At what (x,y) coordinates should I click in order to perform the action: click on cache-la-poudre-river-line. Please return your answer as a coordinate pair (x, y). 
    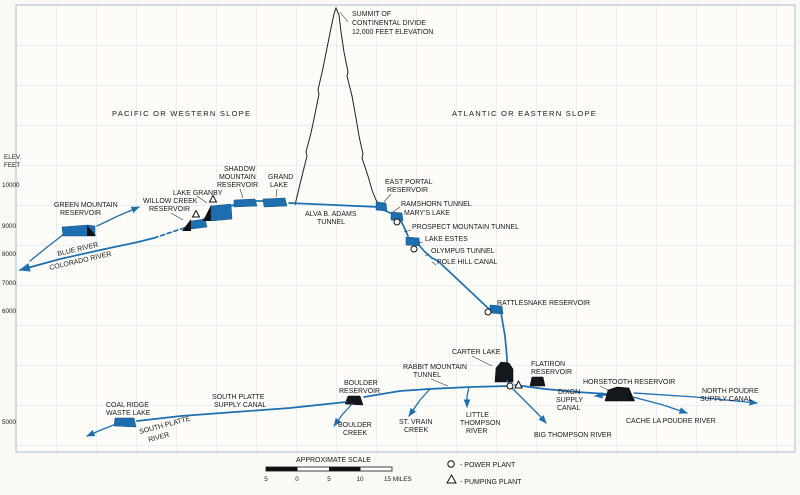
    Looking at the image, I should click on (660, 405).